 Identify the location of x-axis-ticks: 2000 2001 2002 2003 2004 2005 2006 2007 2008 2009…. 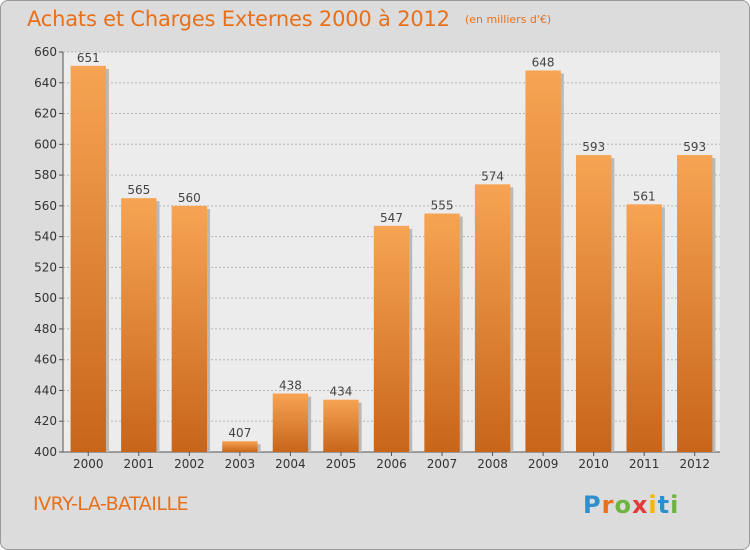
(391, 461).